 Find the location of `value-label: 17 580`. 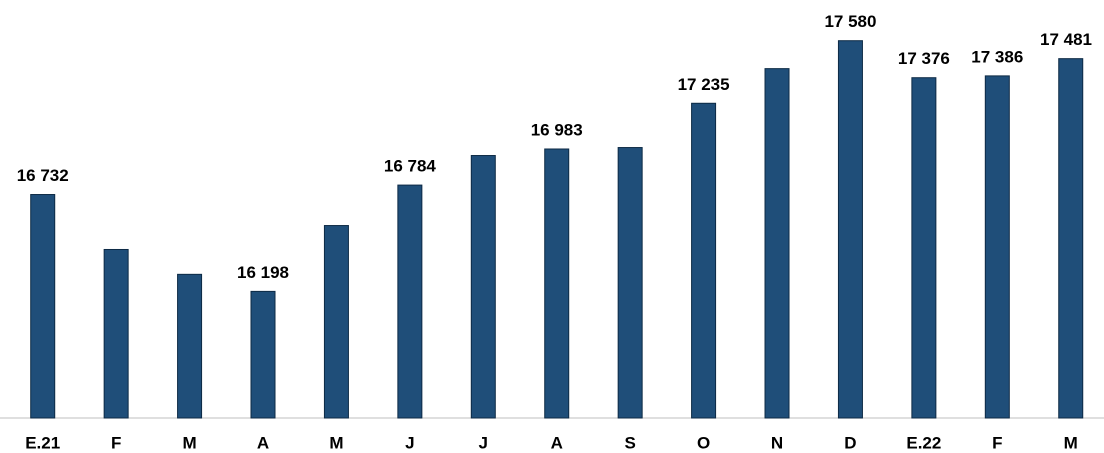

value-label: 17 580 is located at coordinates (850, 21).